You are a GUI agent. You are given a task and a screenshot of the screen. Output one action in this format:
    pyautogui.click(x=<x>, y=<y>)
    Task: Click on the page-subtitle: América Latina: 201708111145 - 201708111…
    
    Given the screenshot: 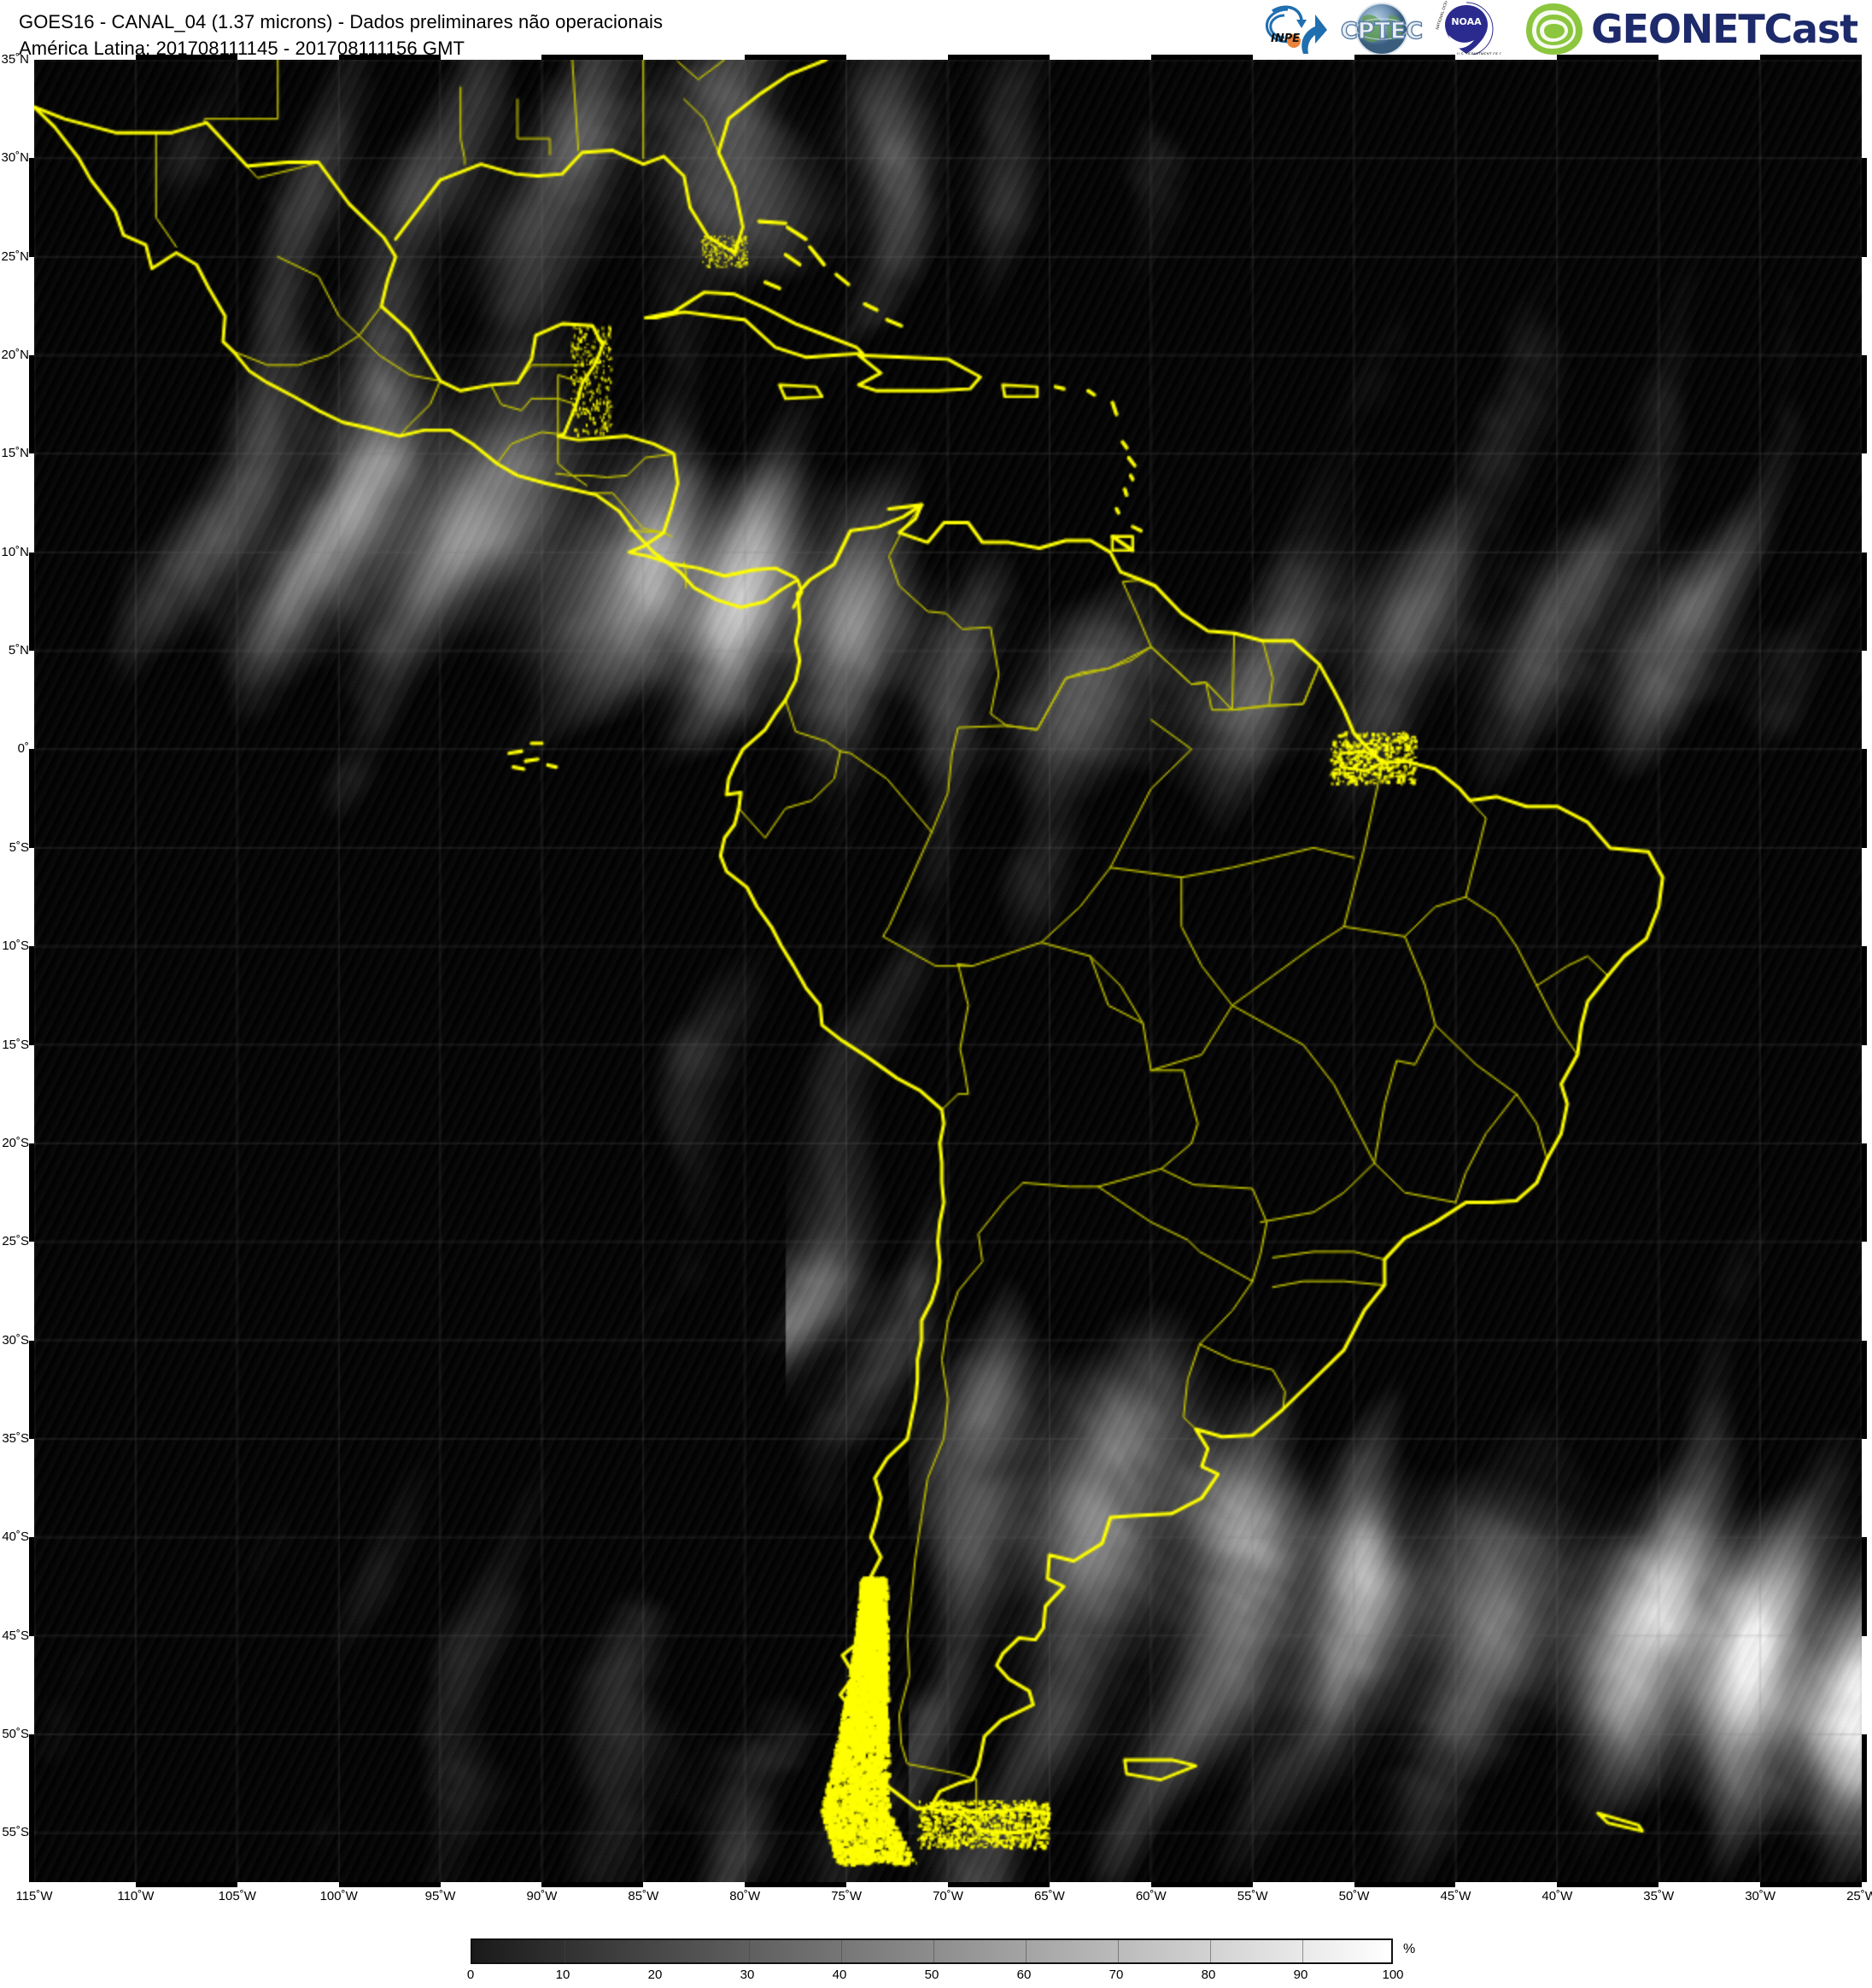 What is the action you would take?
    pyautogui.click(x=242, y=49)
    